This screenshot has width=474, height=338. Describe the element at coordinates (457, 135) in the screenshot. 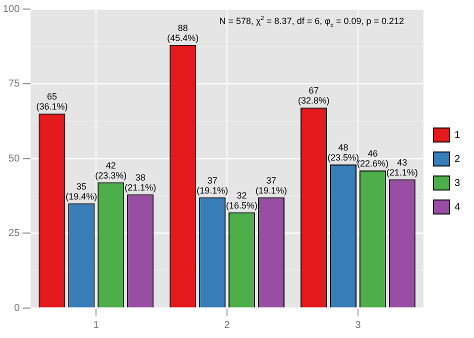

I see `legend-label: 1` at that location.